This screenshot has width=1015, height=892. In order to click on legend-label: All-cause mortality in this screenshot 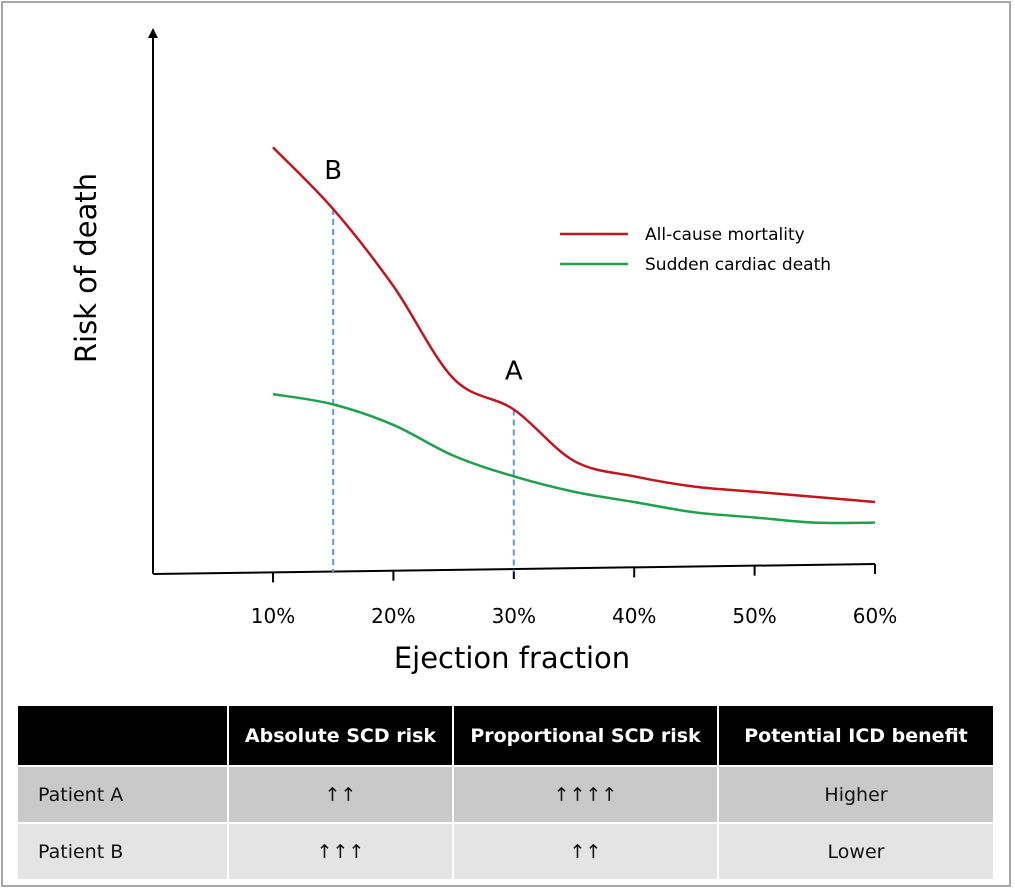, I will do `click(725, 235)`.